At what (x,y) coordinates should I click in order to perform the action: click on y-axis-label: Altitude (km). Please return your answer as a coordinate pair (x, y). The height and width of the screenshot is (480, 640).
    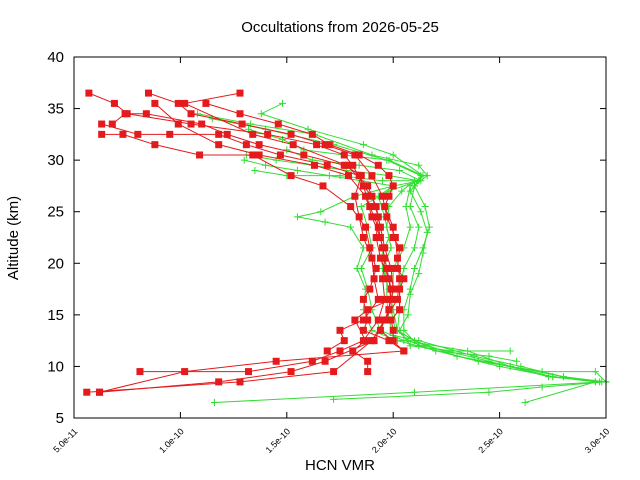
    Looking at the image, I should click on (13, 238).